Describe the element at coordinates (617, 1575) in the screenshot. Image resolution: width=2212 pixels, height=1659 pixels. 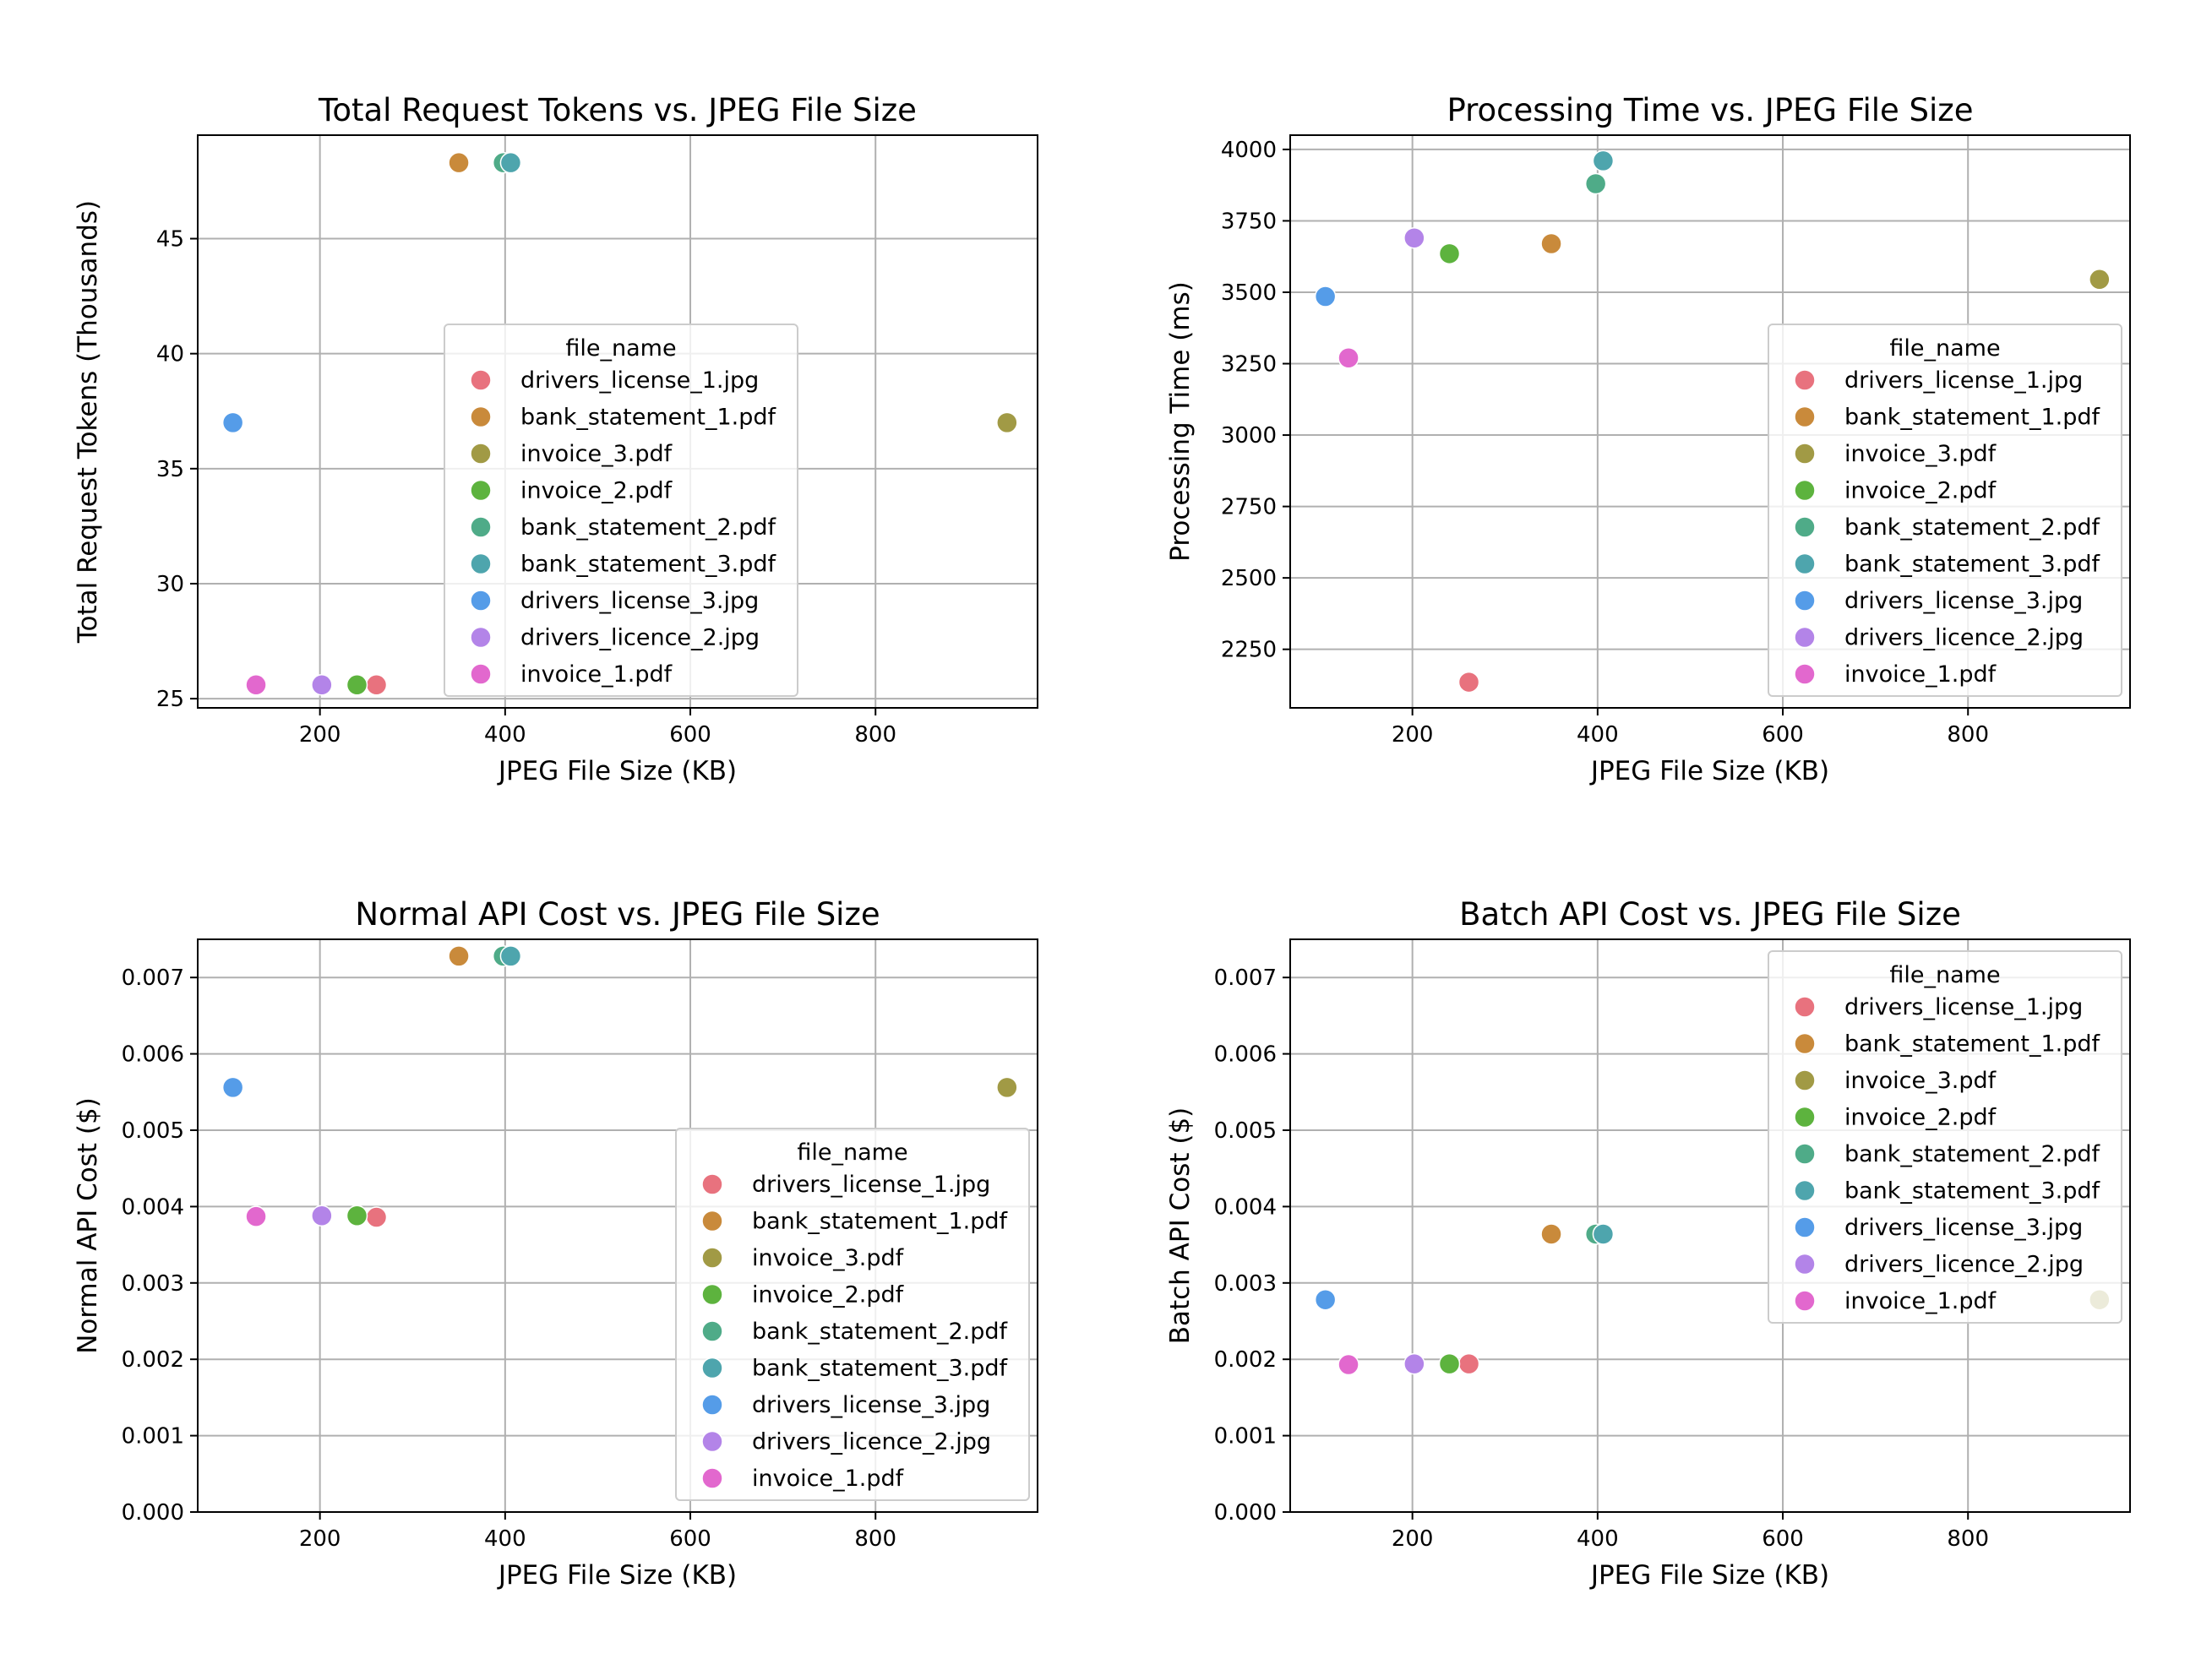
I see `x-axis-label: JPEG File Size (KB)` at that location.